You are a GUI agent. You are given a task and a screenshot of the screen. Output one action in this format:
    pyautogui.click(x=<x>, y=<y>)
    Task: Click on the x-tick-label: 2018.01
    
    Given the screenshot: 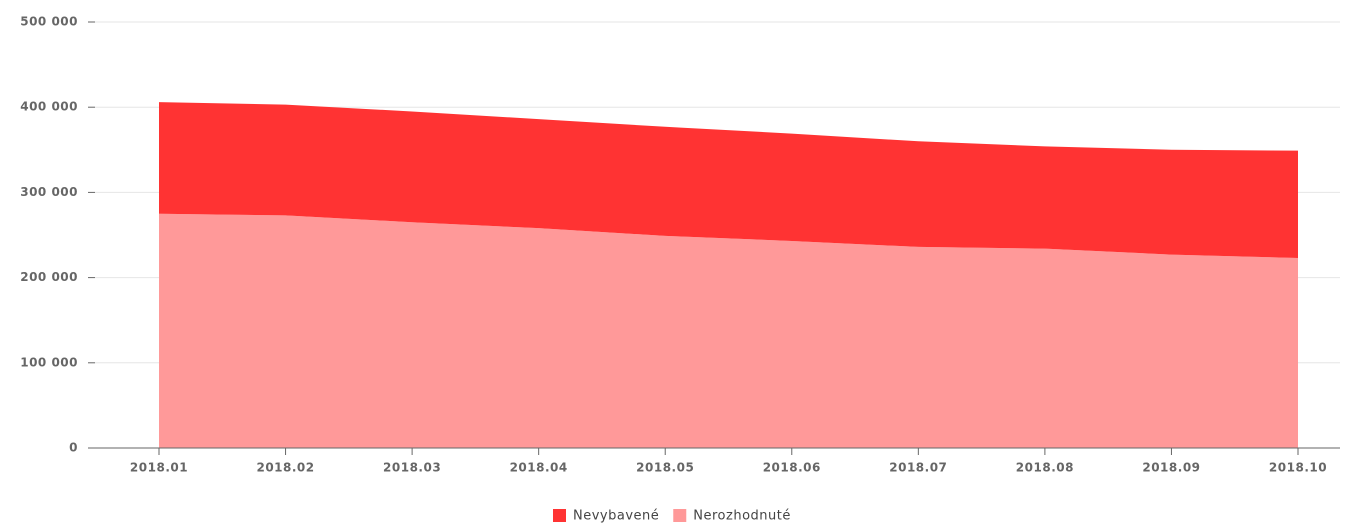 What is the action you would take?
    pyautogui.click(x=159, y=468)
    